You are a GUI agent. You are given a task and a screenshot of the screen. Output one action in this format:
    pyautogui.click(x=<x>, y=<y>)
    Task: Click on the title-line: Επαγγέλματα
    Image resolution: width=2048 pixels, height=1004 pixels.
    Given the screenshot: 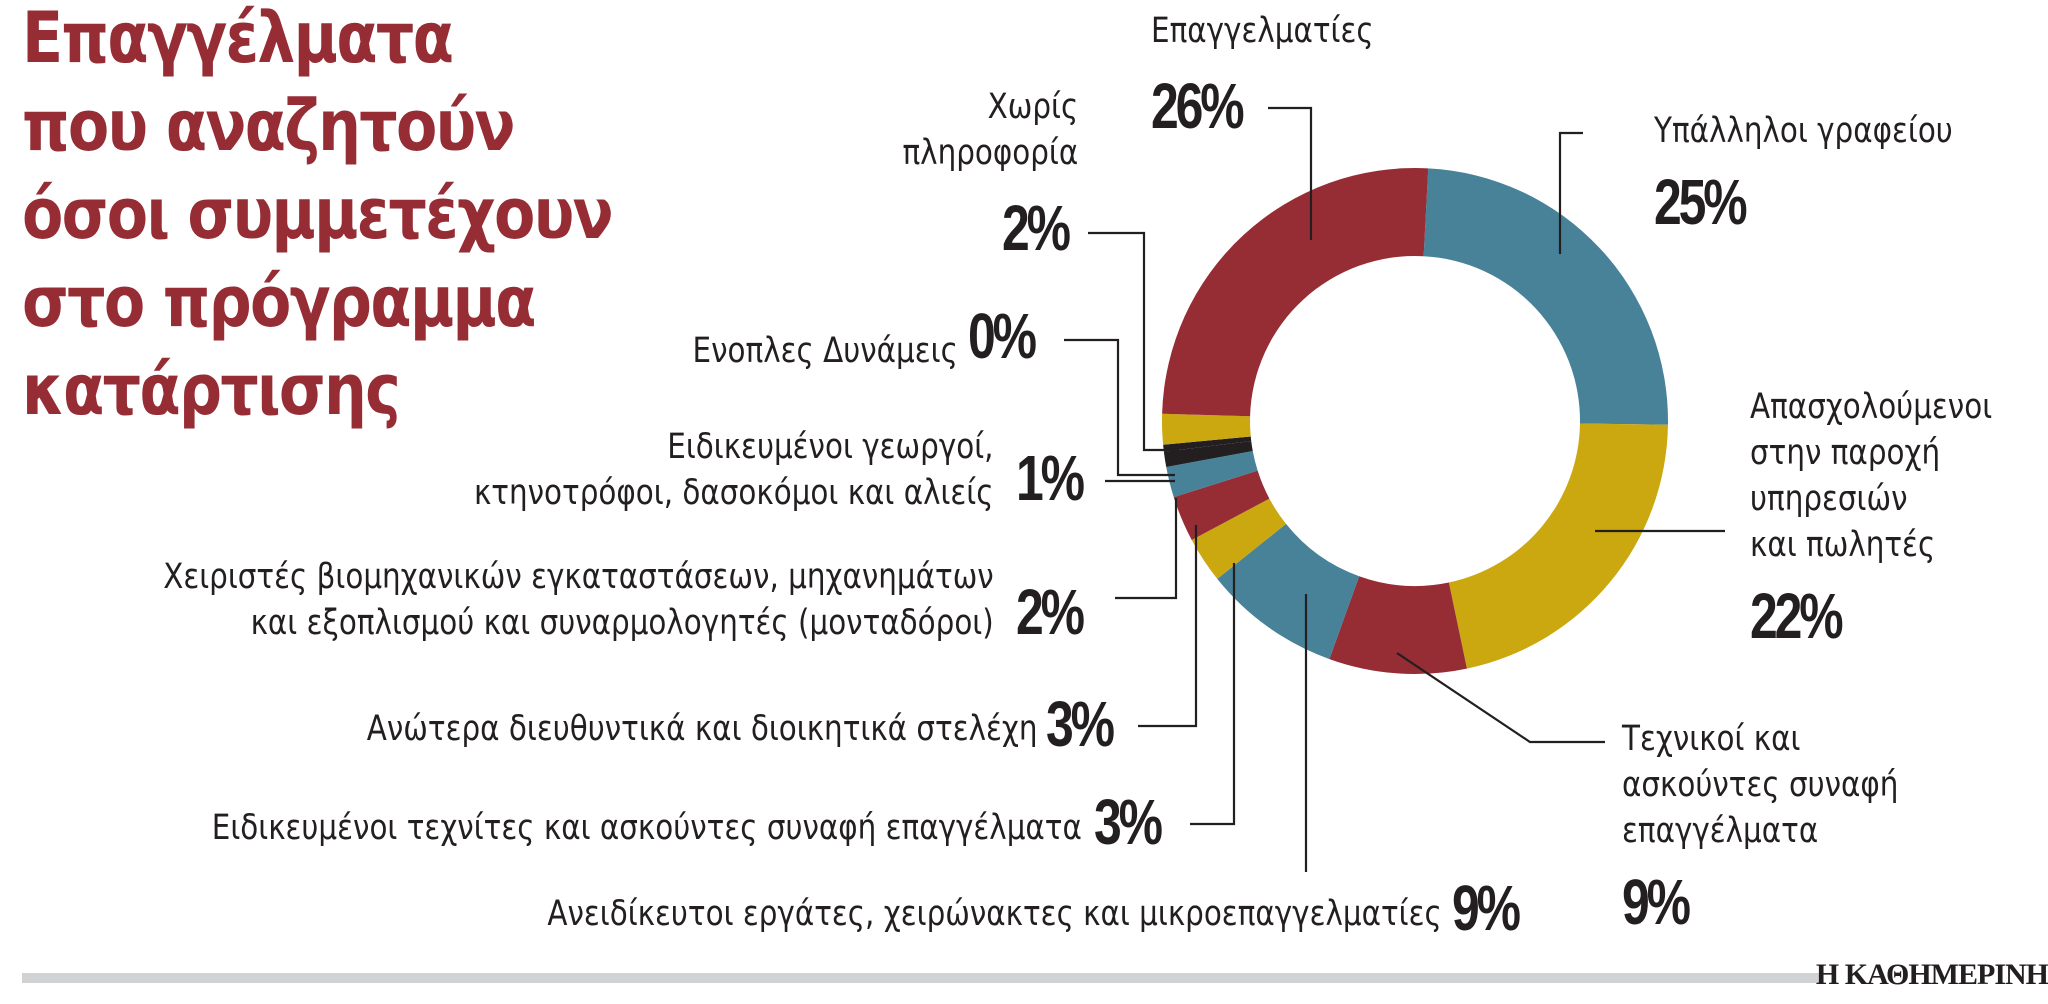 What is the action you would take?
    pyautogui.click(x=238, y=39)
    